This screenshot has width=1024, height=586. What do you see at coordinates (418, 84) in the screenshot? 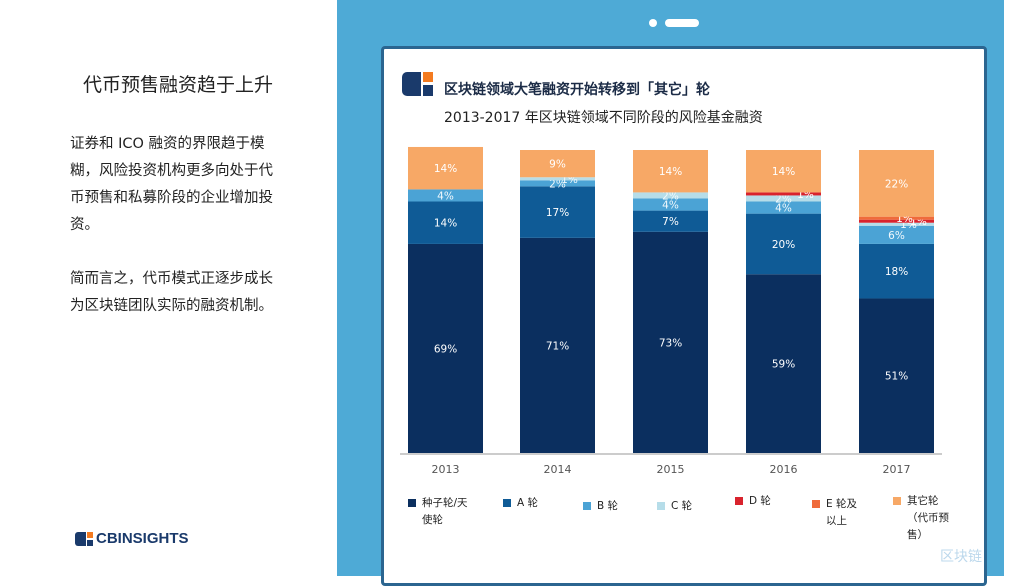
I see `cbinsights-chart-icon` at bounding box center [418, 84].